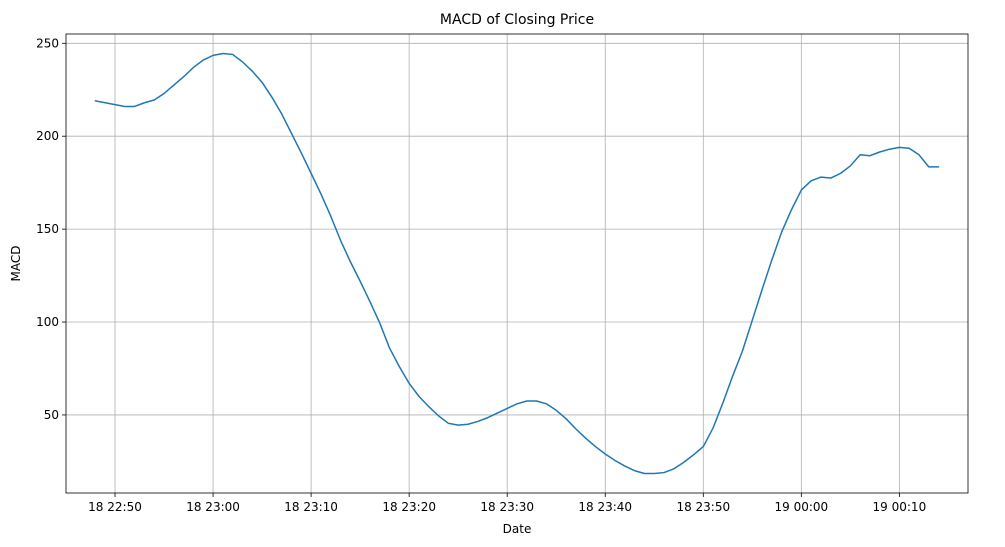 The width and height of the screenshot is (1005, 547). I want to click on x-tick-label: 18 22:50, so click(115, 507).